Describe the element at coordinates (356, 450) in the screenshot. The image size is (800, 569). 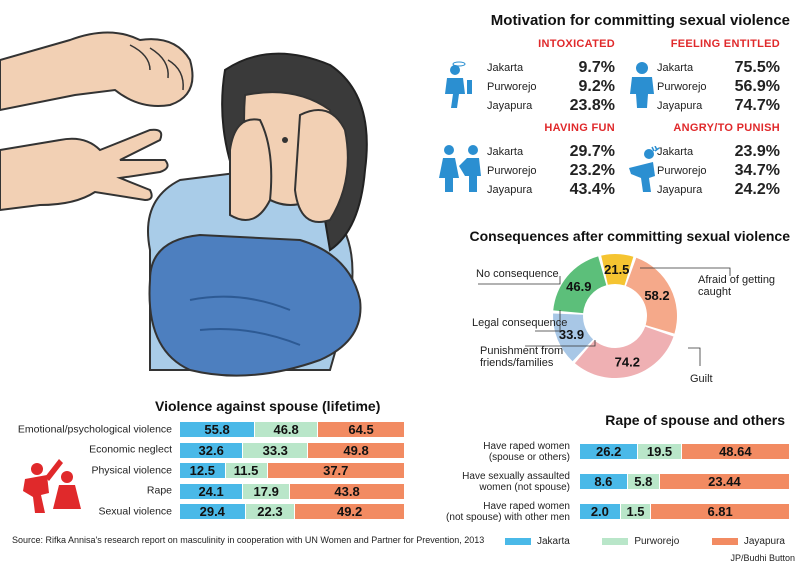
I see `bar-segment-jayapura: 49.8` at that location.